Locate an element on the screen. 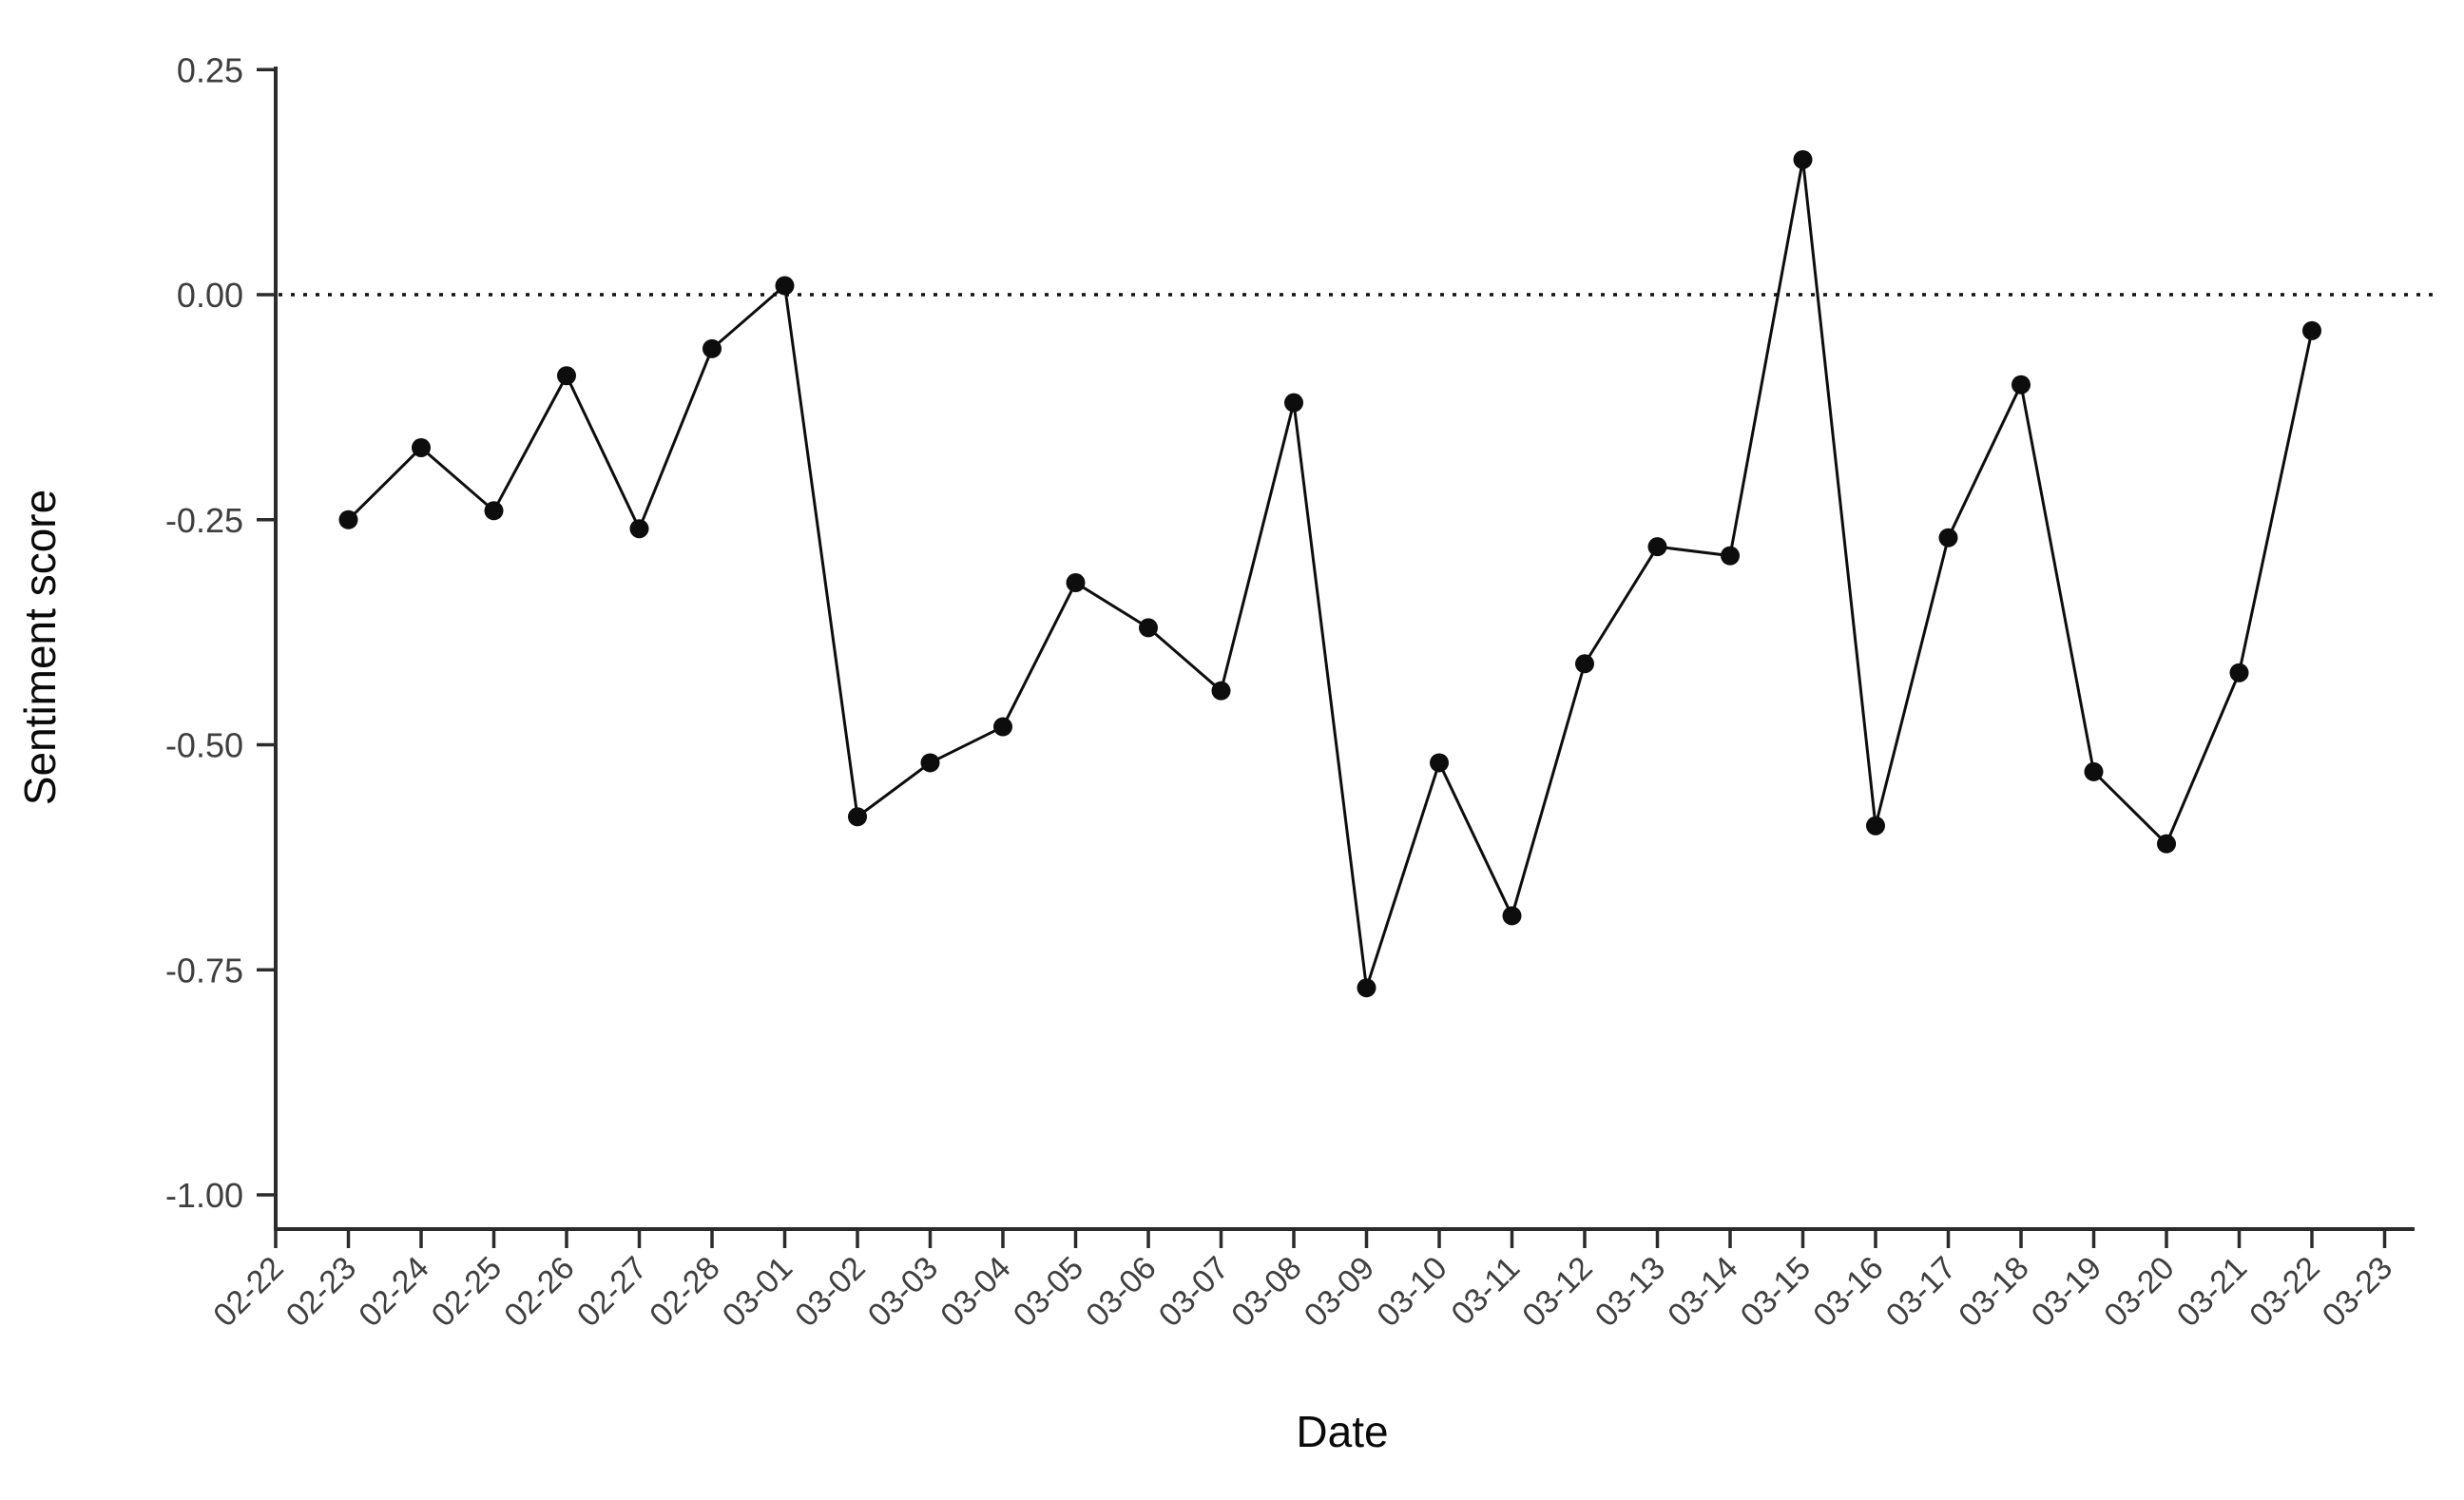  x-tick-label: 02-22 is located at coordinates (248, 1292).